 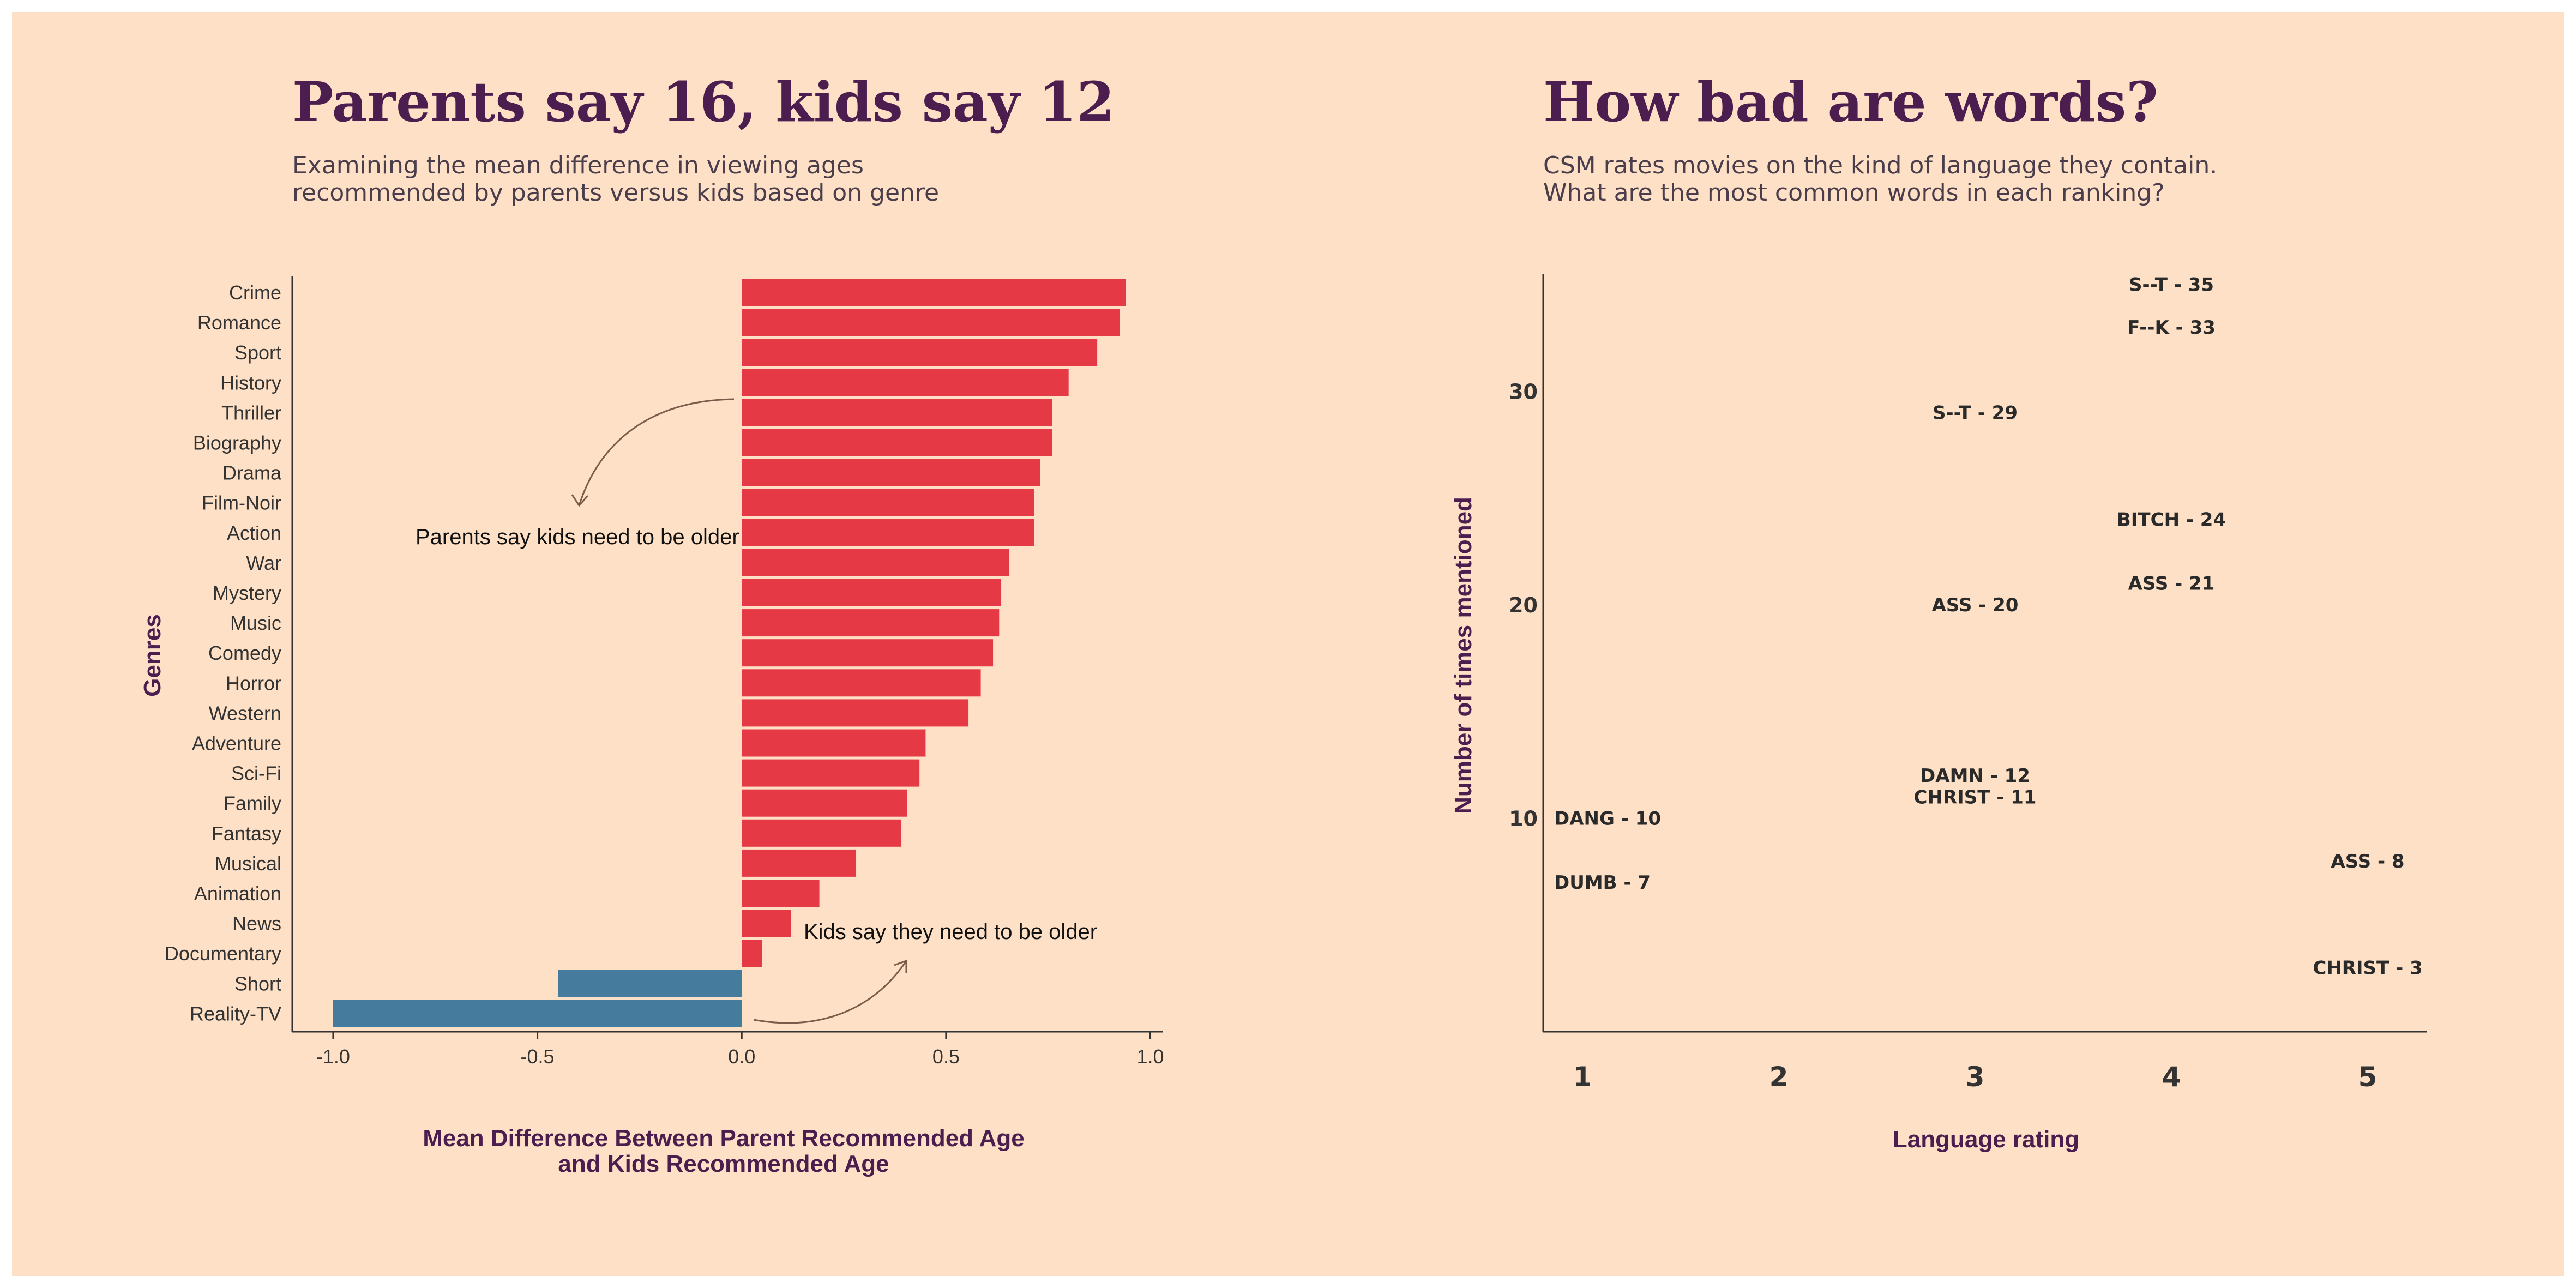 I want to click on genre-label-musical: Musical, so click(x=248, y=863).